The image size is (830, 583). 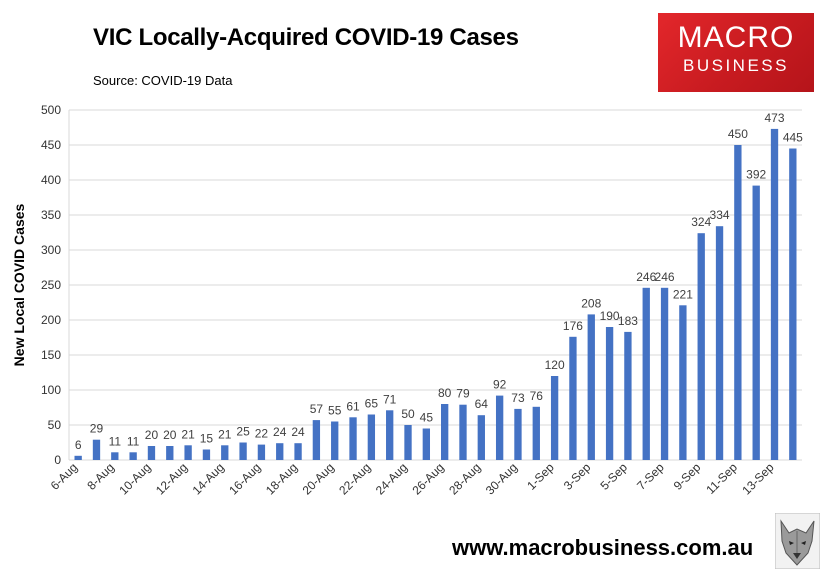 What do you see at coordinates (188, 452) in the screenshot?
I see `bar-12-Aug` at bounding box center [188, 452].